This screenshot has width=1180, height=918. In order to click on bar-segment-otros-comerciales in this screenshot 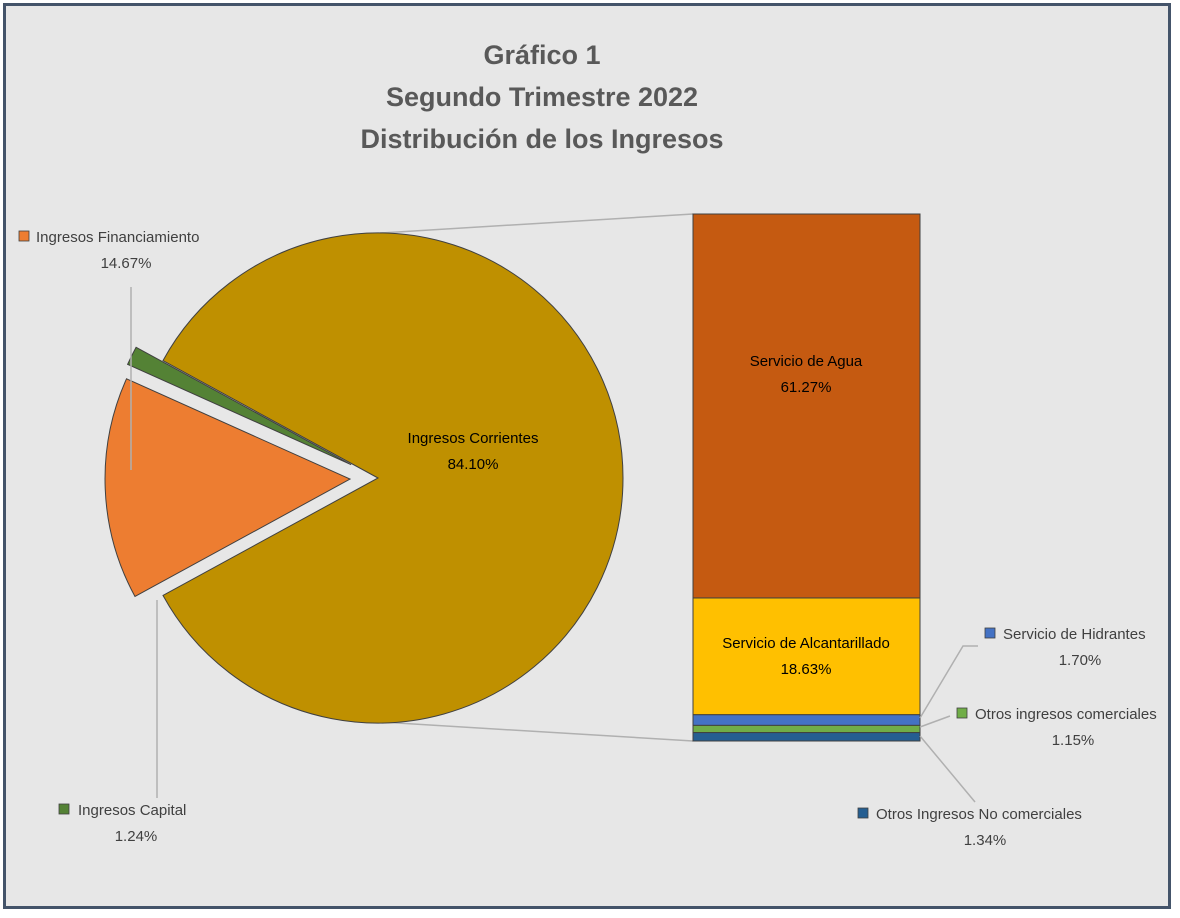, I will do `click(806, 729)`.